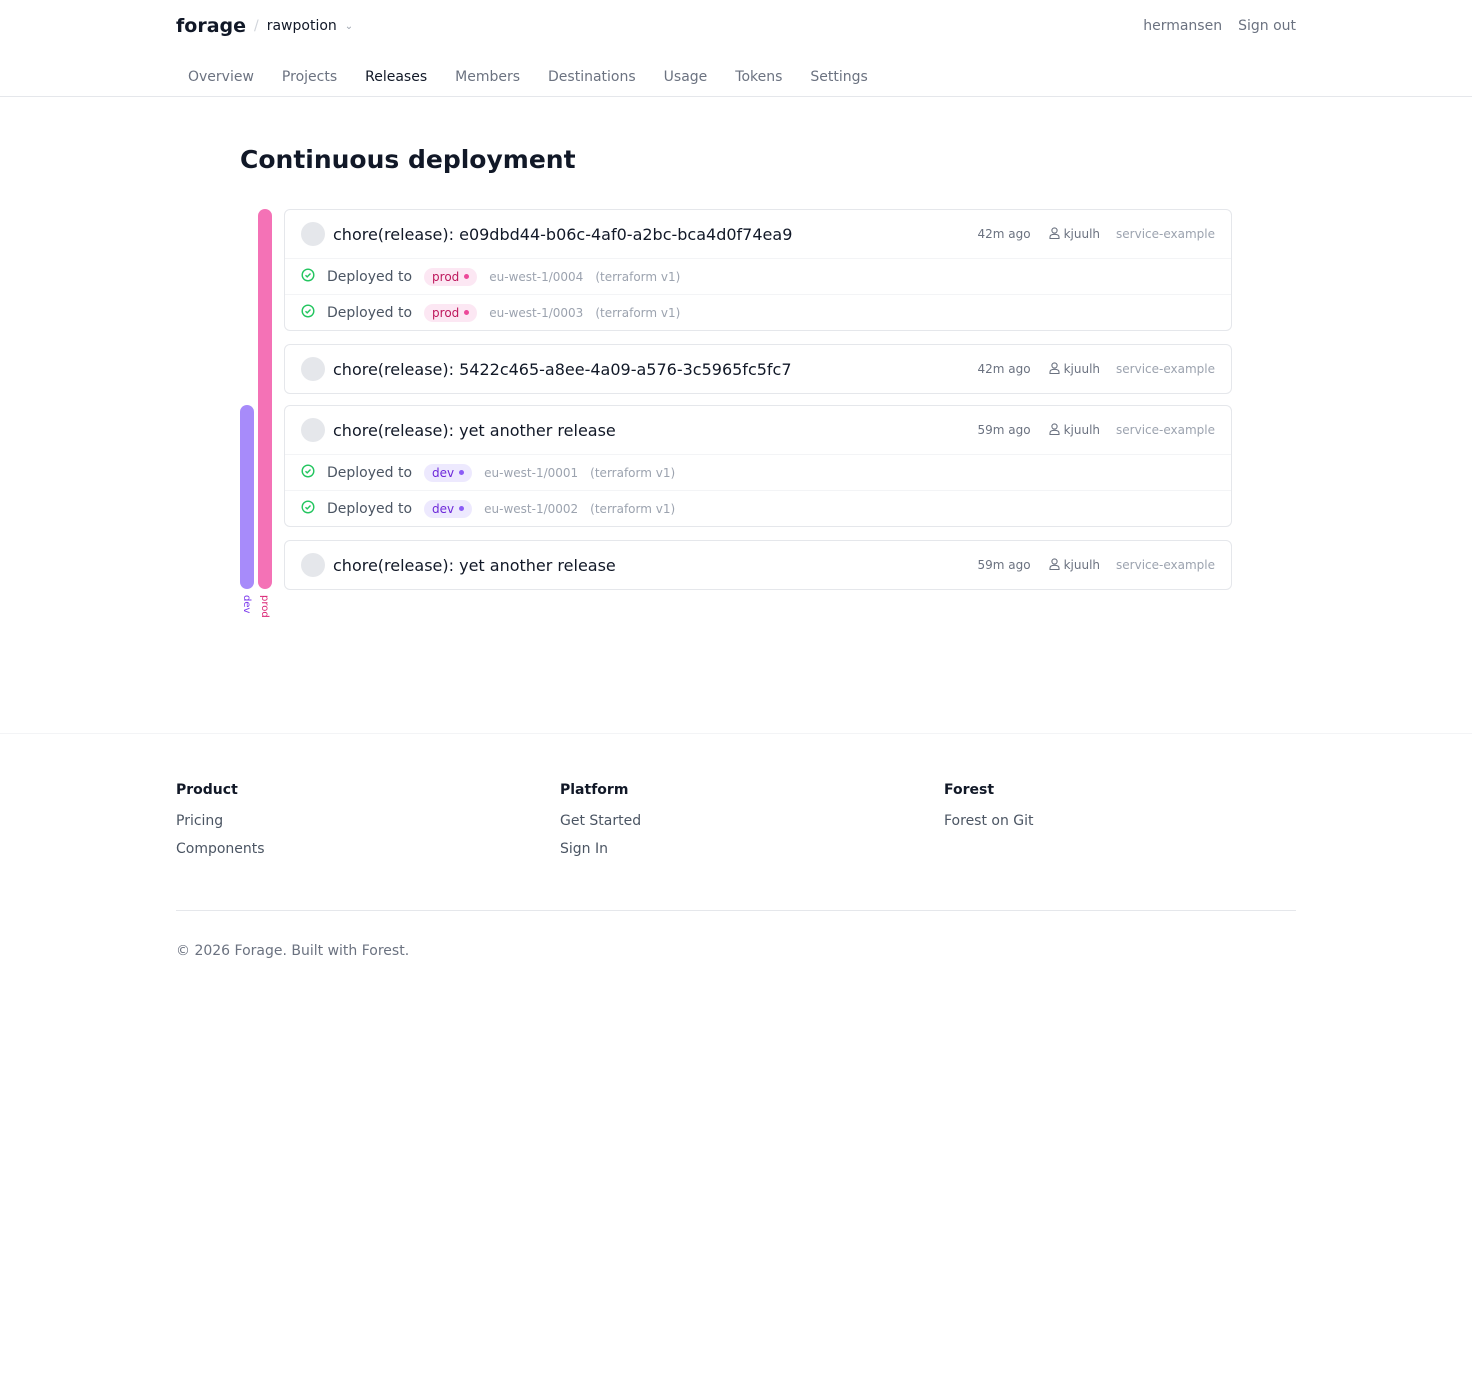 This screenshot has width=1472, height=1387. I want to click on dev-rail, so click(247, 497).